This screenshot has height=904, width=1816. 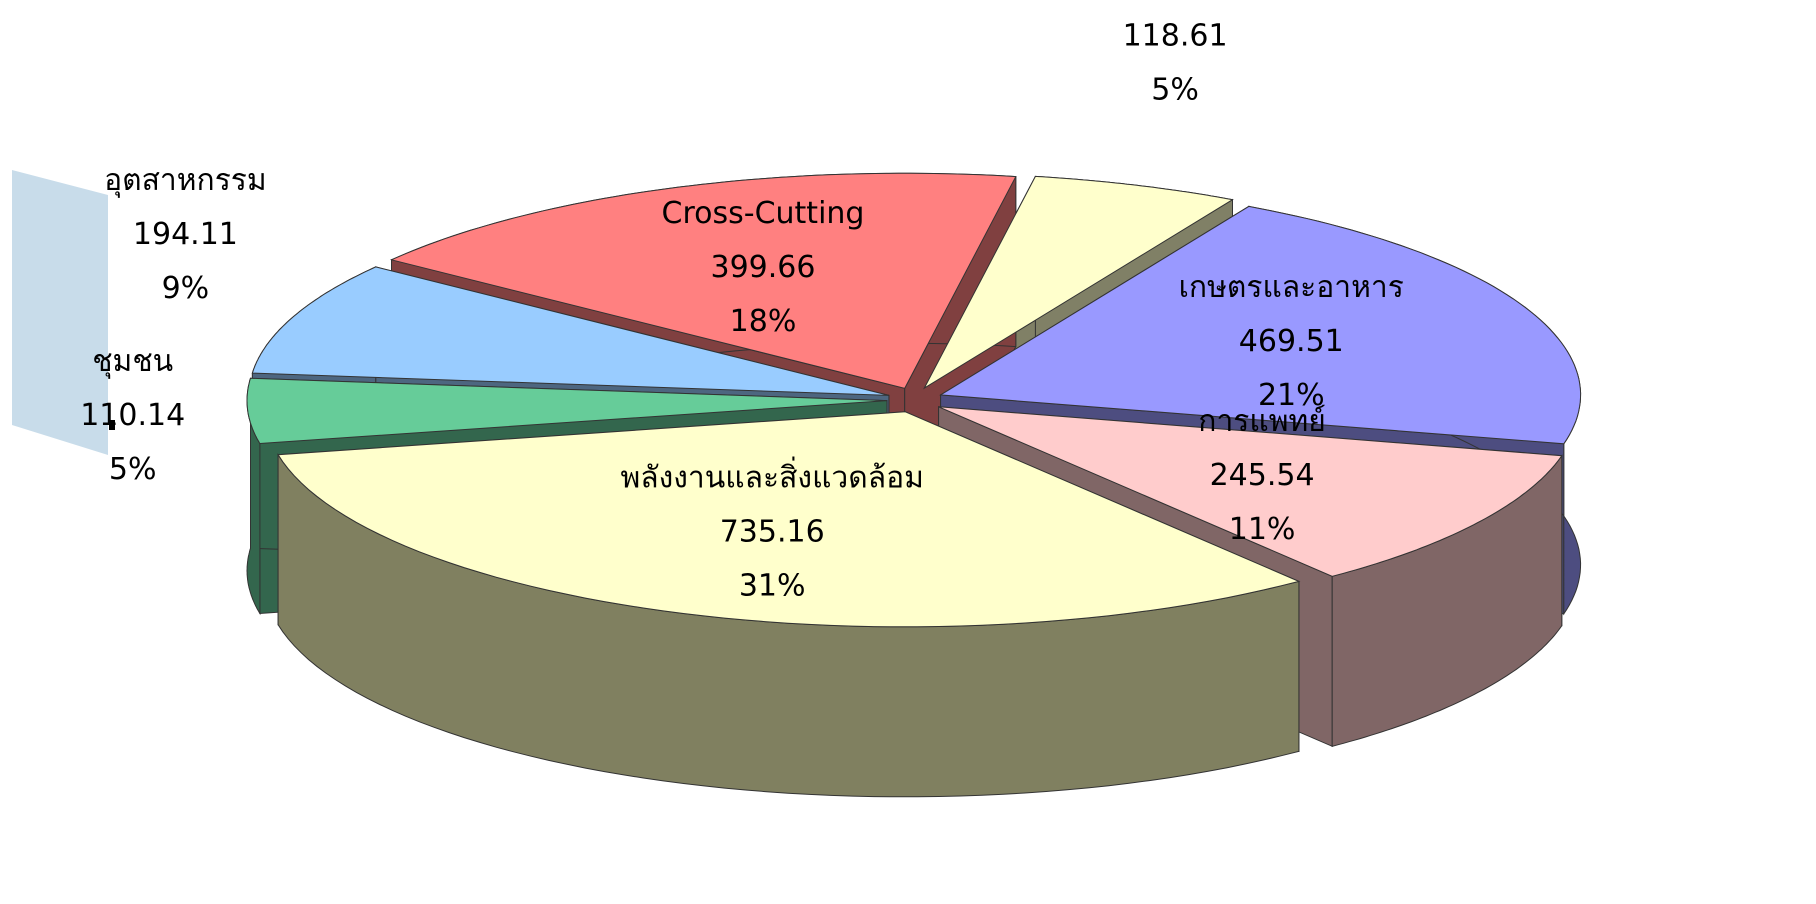 I want to click on slice-percent: 11%, so click(x=1262, y=529).